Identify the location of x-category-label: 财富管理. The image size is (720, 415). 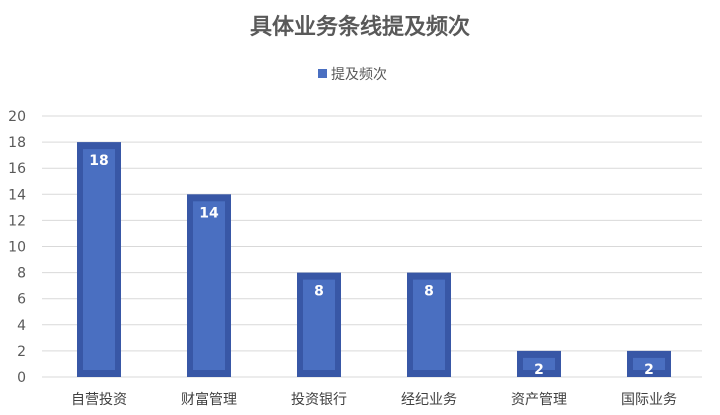
(209, 399).